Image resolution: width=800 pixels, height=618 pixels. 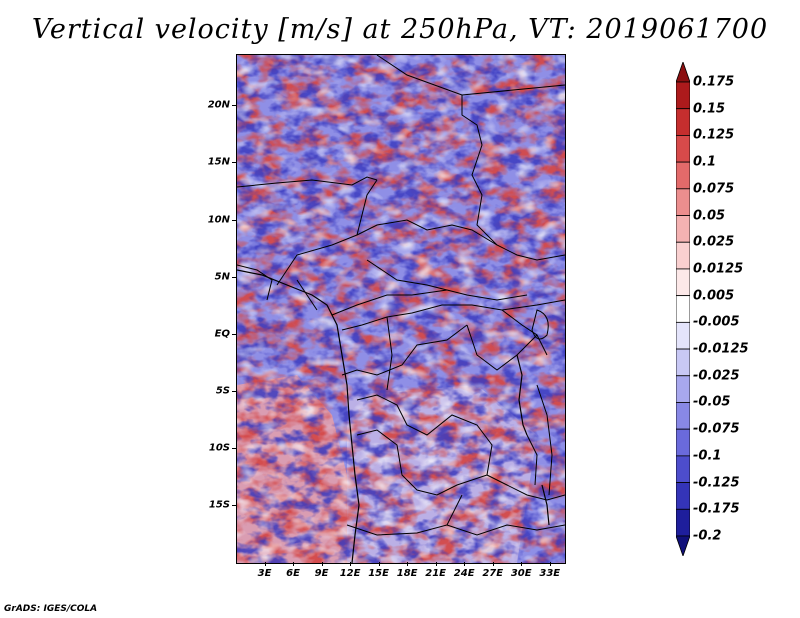 I want to click on footer-credit: GrADS: IGES/COLA, so click(x=51, y=609).